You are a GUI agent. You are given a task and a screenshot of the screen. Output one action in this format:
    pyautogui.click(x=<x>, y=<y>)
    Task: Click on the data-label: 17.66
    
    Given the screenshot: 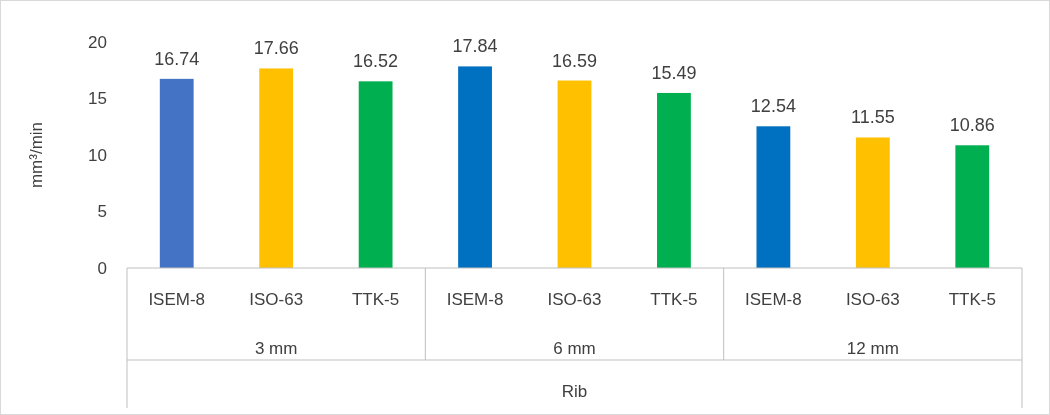 What is the action you would take?
    pyautogui.click(x=276, y=48)
    